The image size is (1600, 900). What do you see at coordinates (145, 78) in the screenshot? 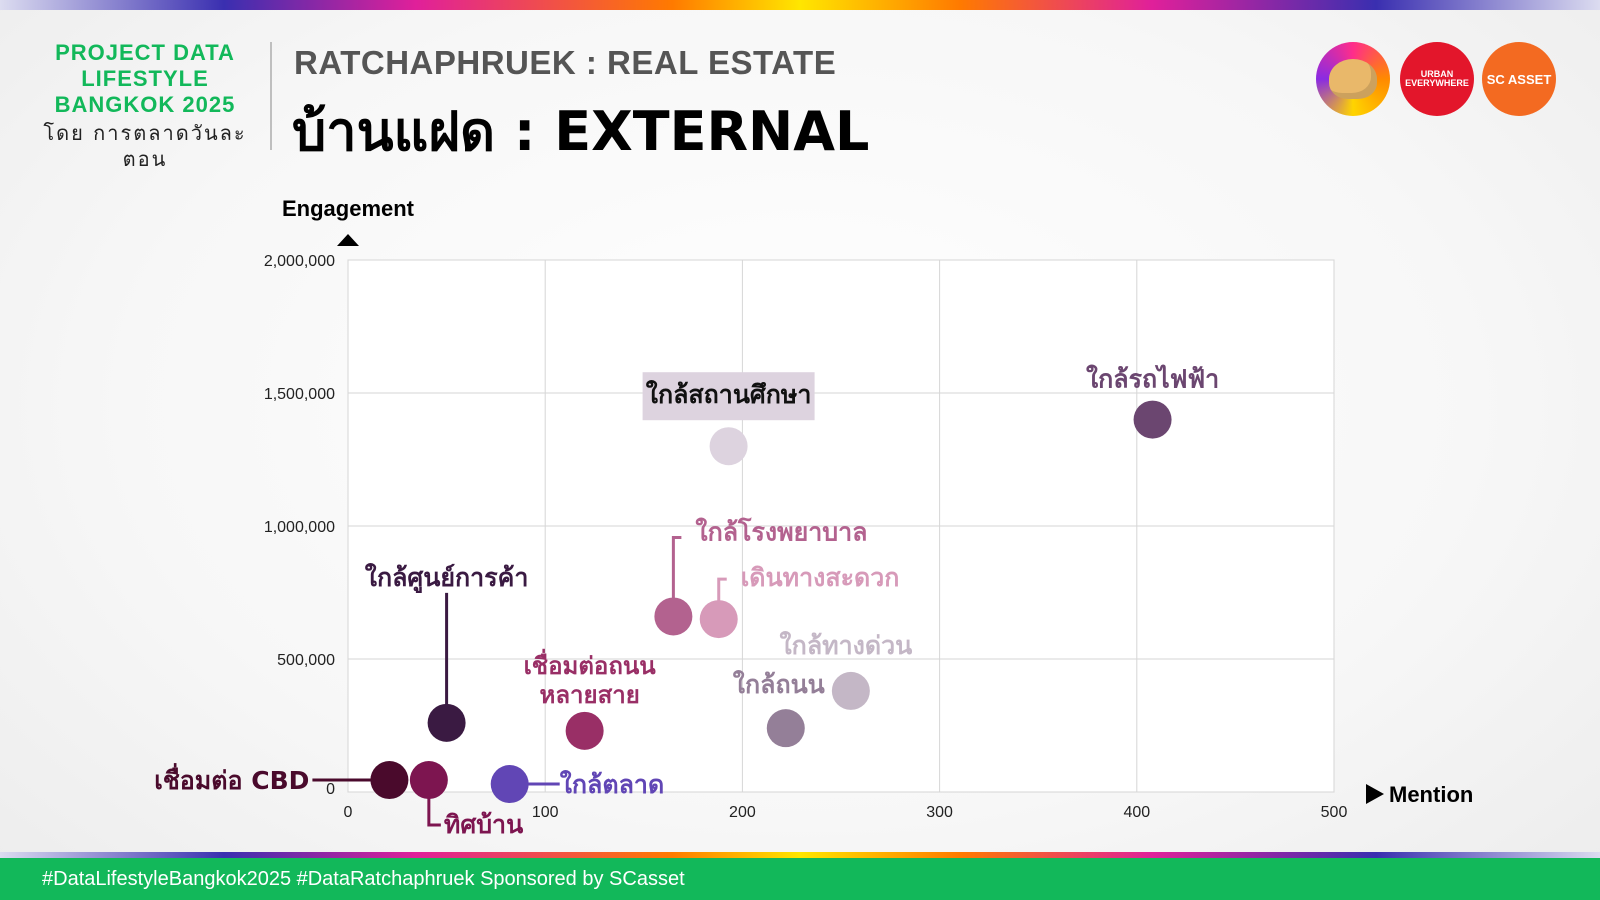
I see `brand-line-2: LIFESTYLE` at bounding box center [145, 78].